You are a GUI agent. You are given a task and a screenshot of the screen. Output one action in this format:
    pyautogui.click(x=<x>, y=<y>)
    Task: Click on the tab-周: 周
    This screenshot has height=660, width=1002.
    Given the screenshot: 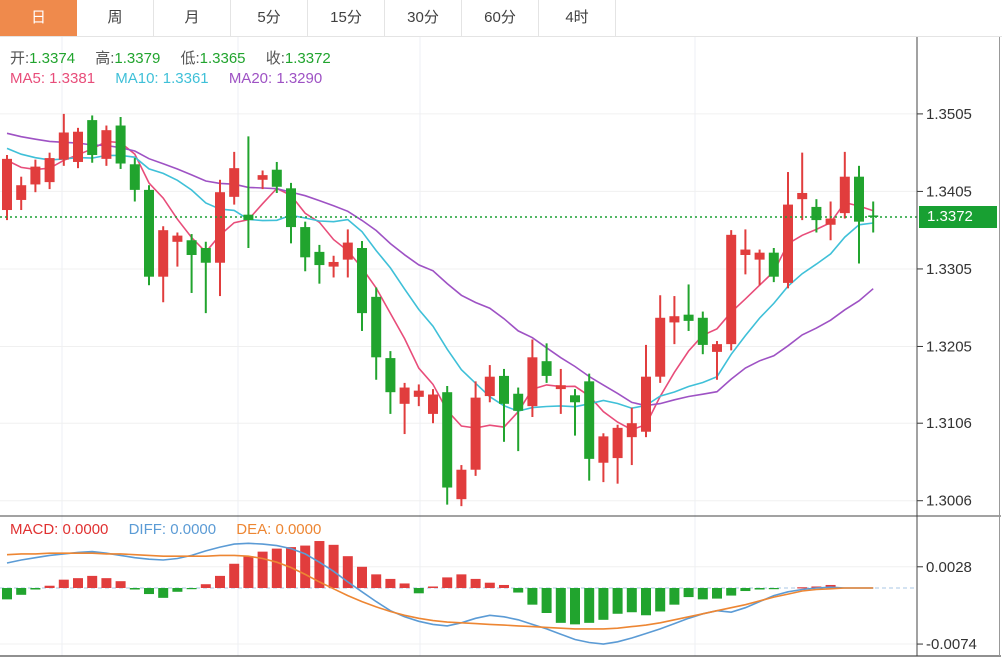 What is the action you would take?
    pyautogui.click(x=115, y=18)
    